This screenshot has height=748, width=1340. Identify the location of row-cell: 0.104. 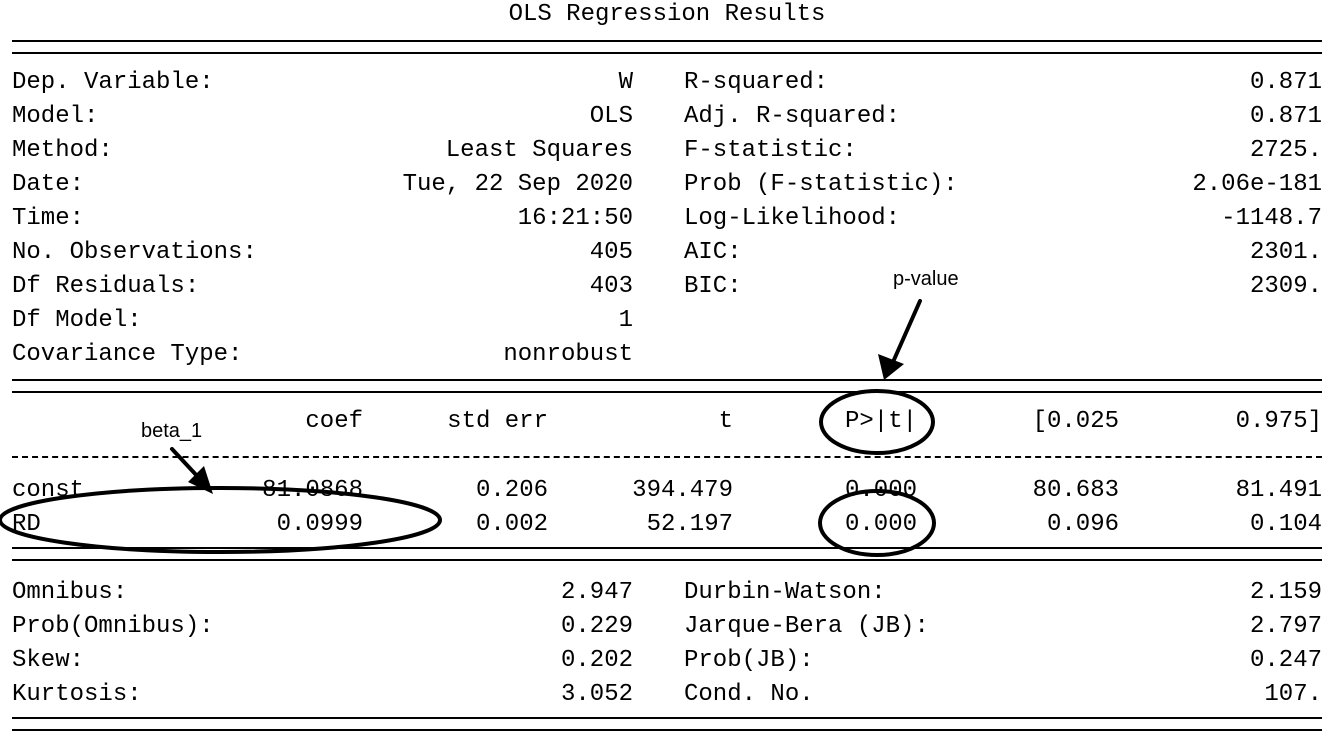
(1285, 524).